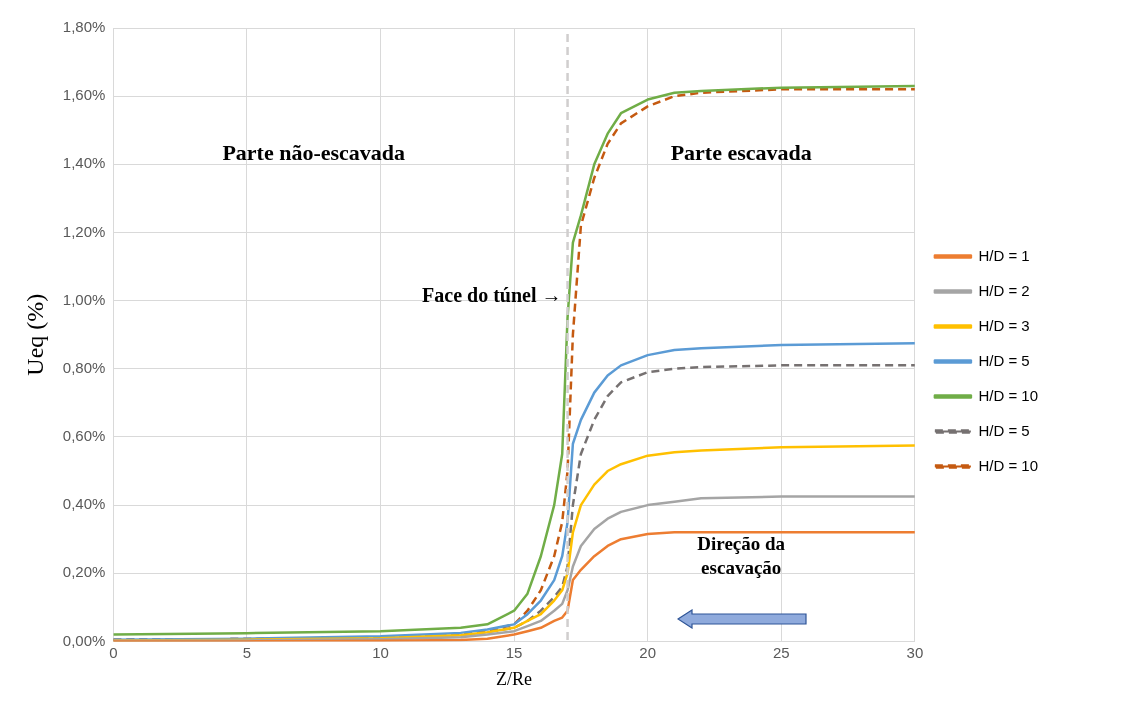 The image size is (1136, 713). What do you see at coordinates (84, 436) in the screenshot?
I see `y-tick-label: 0,60%` at bounding box center [84, 436].